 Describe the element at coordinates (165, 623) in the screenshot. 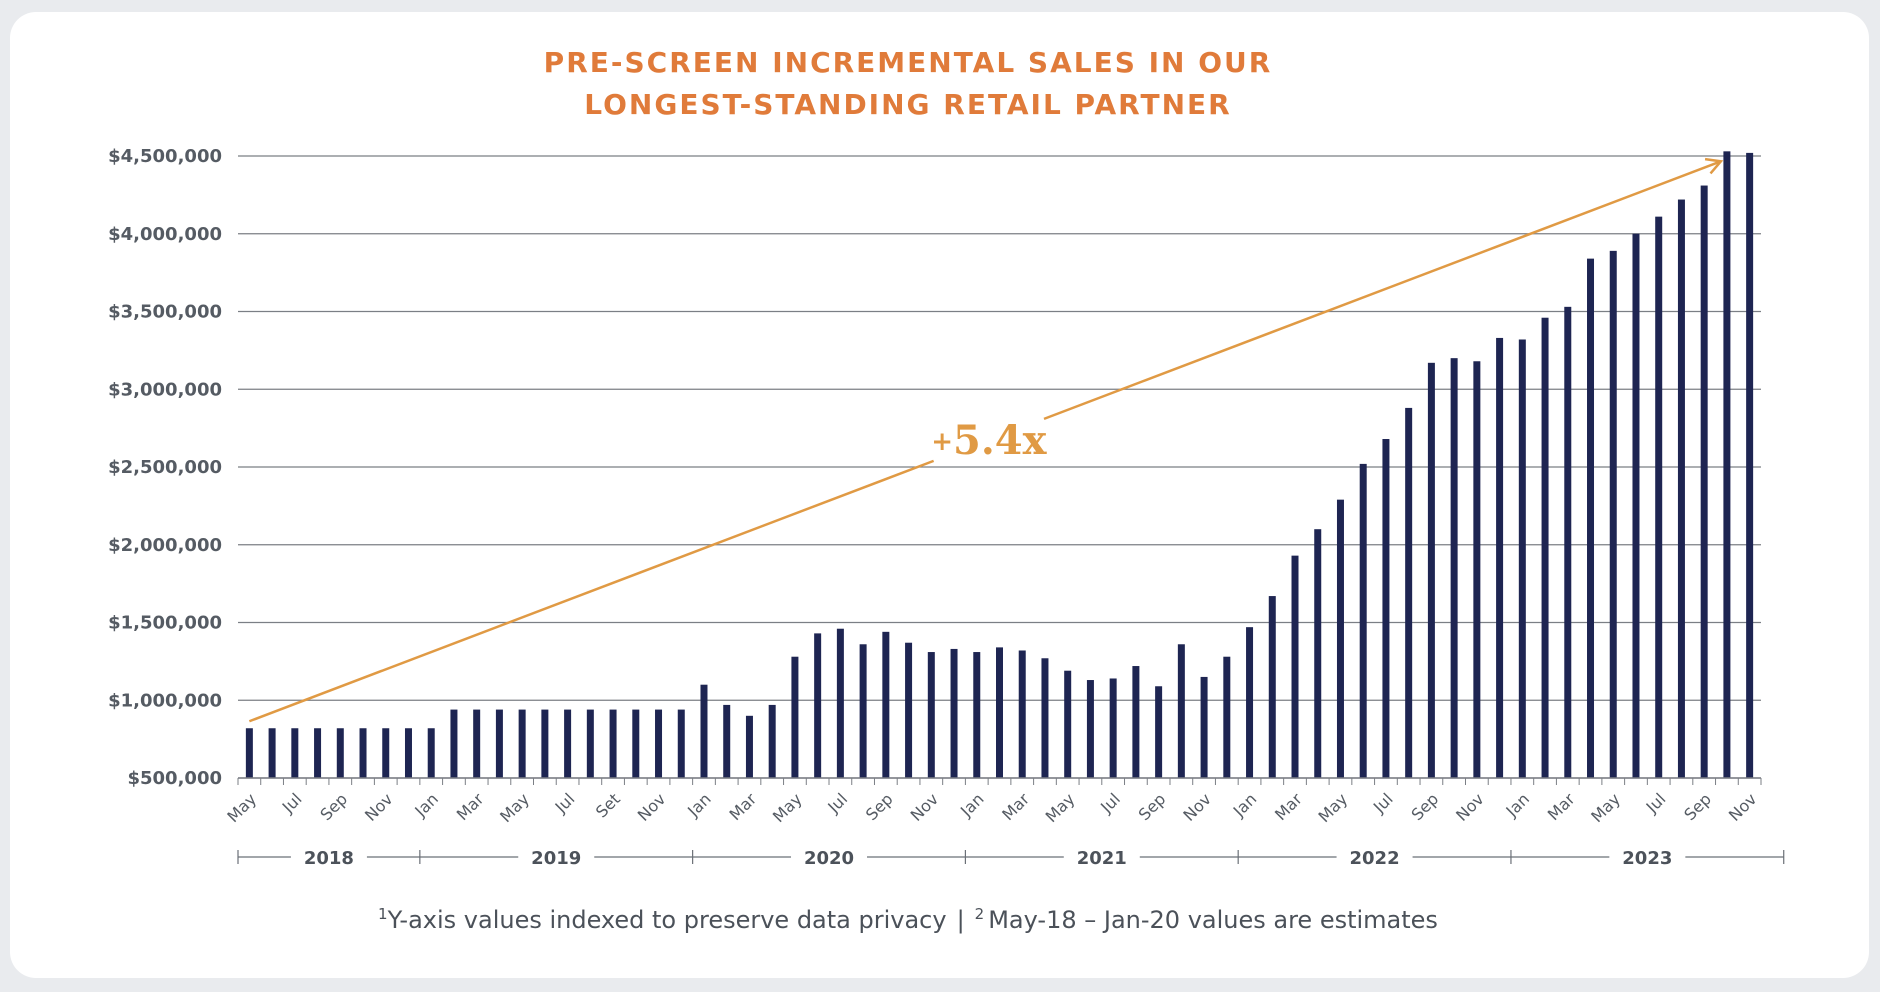

I see `y-tick-label: $1,500,000` at that location.